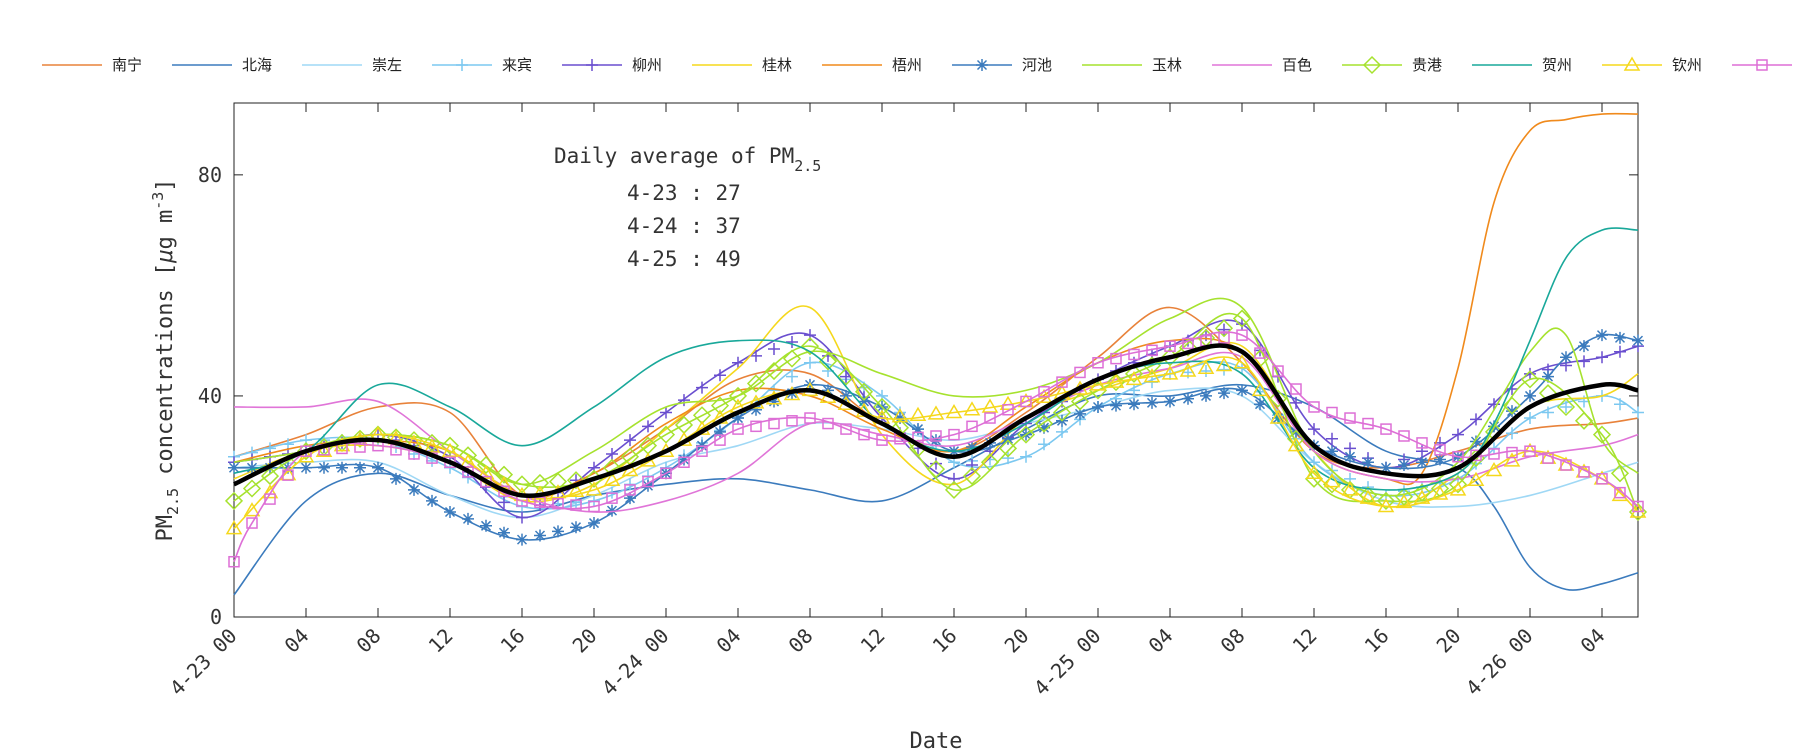 The width and height of the screenshot is (1800, 750). Describe the element at coordinates (210, 396) in the screenshot. I see `y-tick-label: 40` at that location.